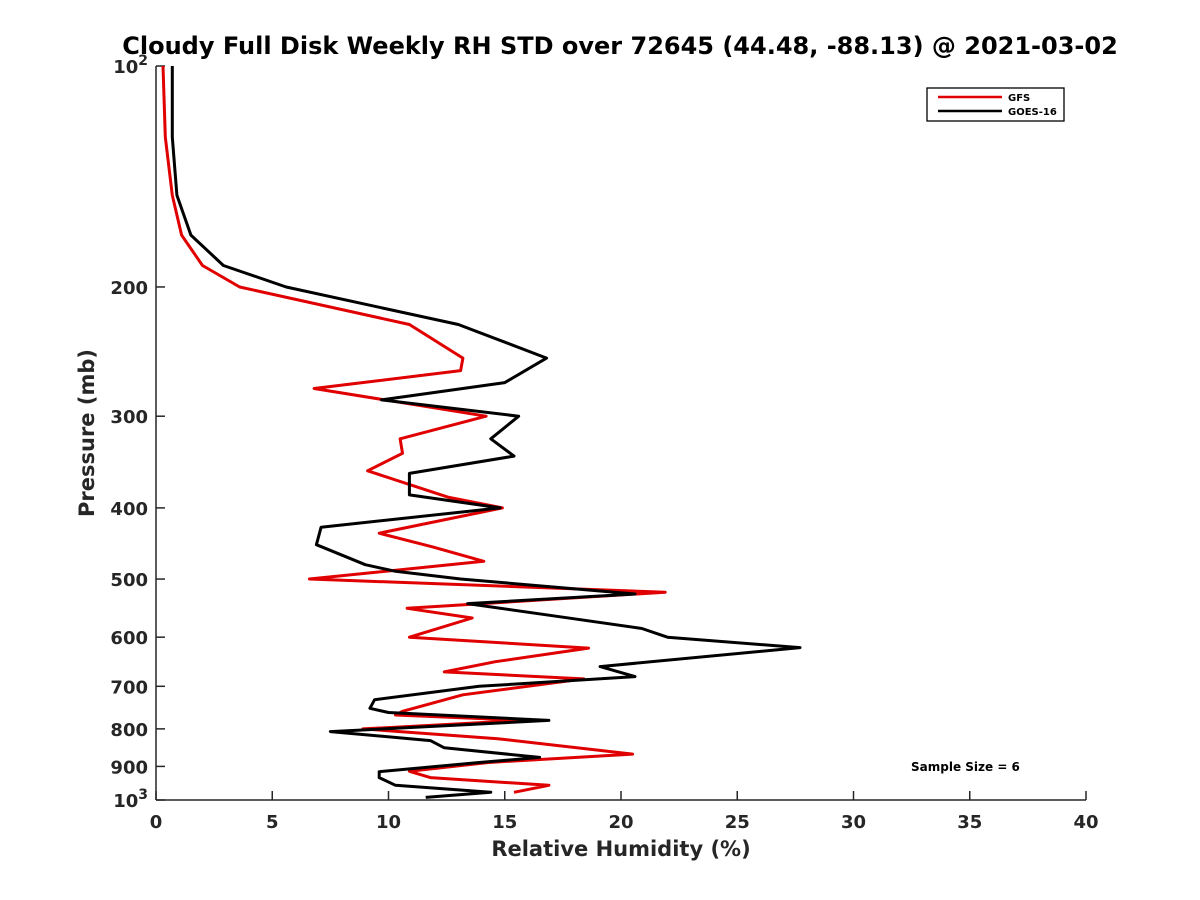 The width and height of the screenshot is (1200, 900). I want to click on y-tick-label: 400, so click(129, 509).